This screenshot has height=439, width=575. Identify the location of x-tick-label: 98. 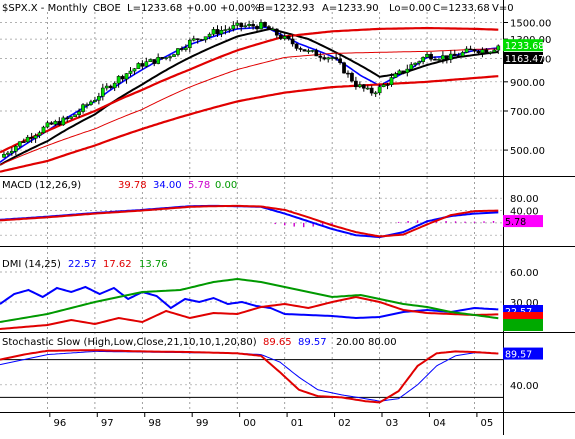
(154, 423).